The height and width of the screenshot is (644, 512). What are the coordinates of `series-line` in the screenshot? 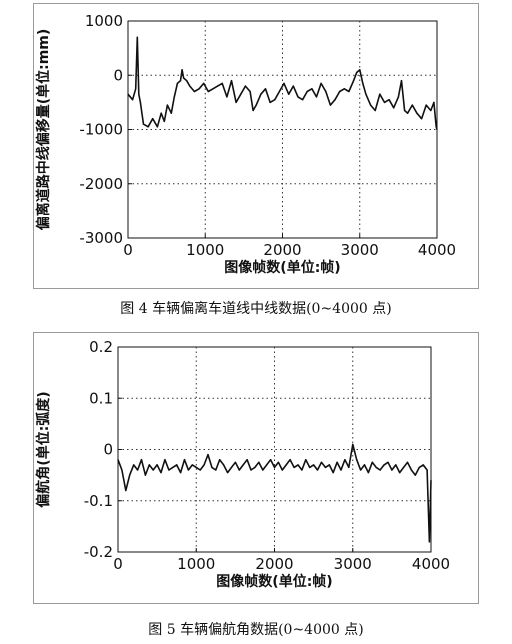 It's located at (274, 493).